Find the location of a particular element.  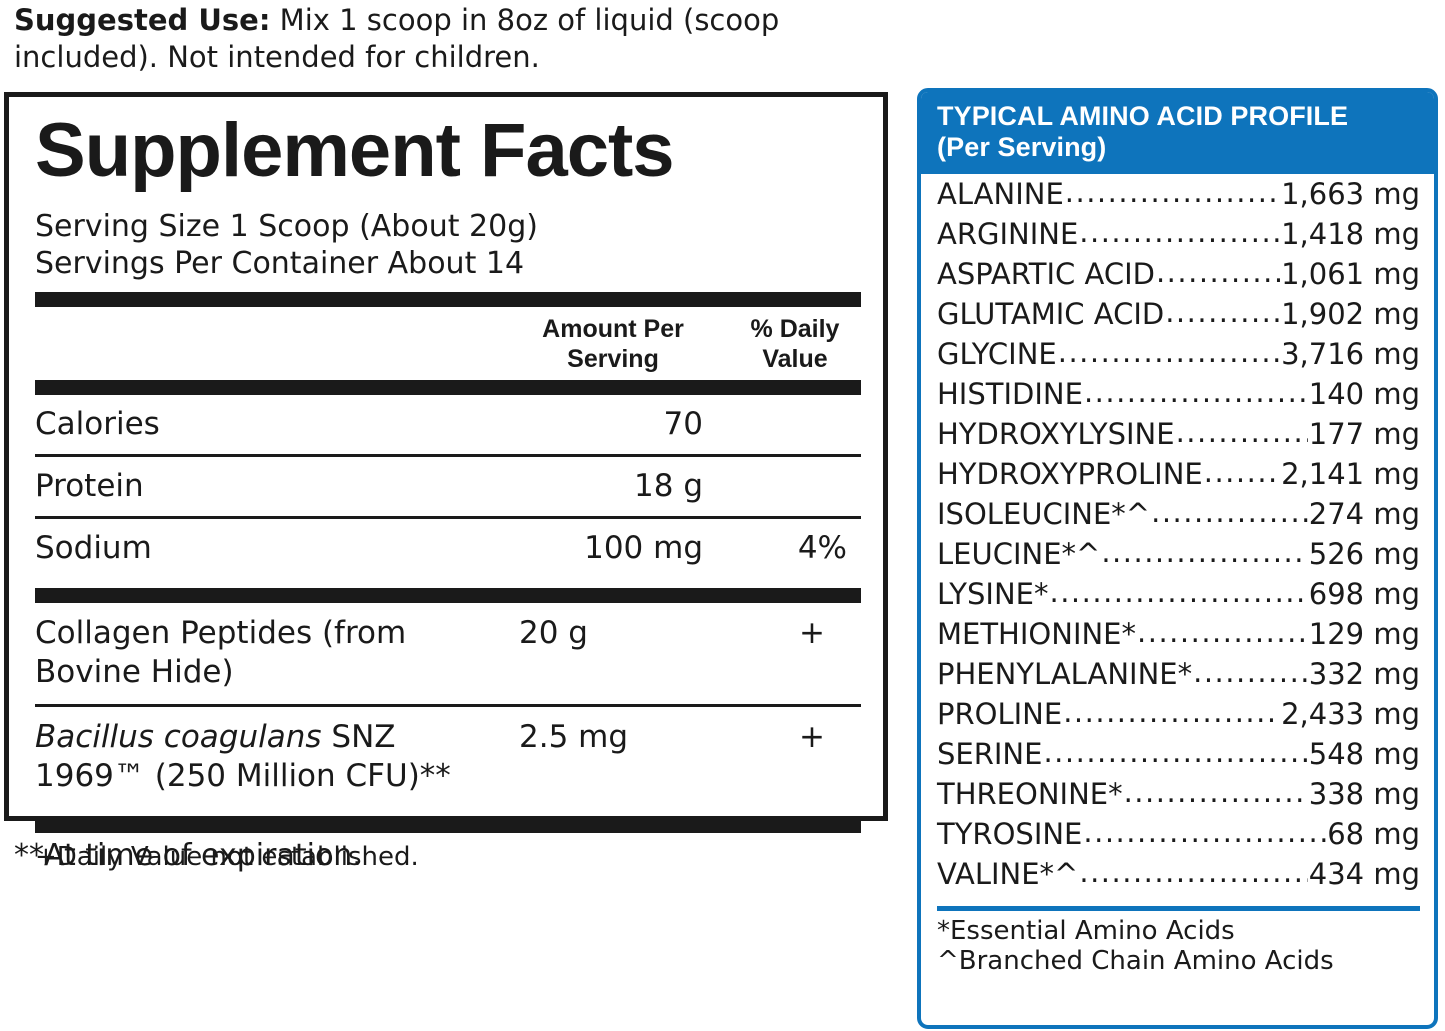

ingredient-dv: + is located at coordinates (812, 737).